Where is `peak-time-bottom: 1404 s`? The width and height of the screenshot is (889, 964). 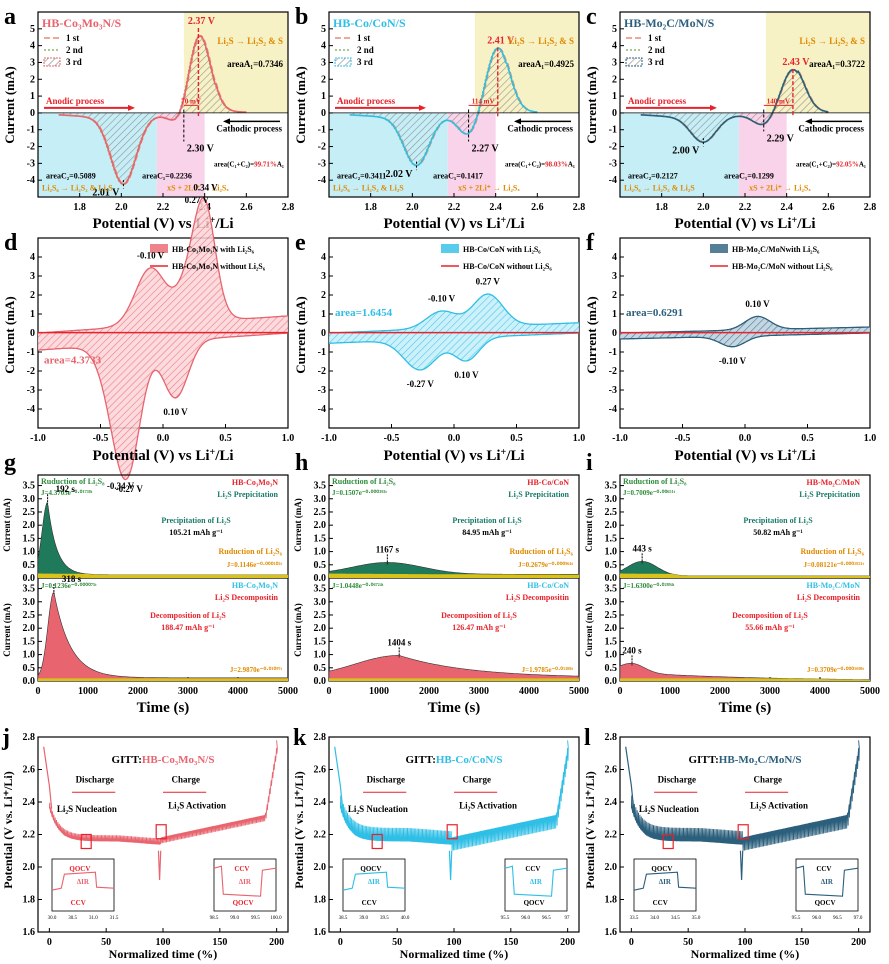
peak-time-bottom: 1404 s is located at coordinates (399, 642).